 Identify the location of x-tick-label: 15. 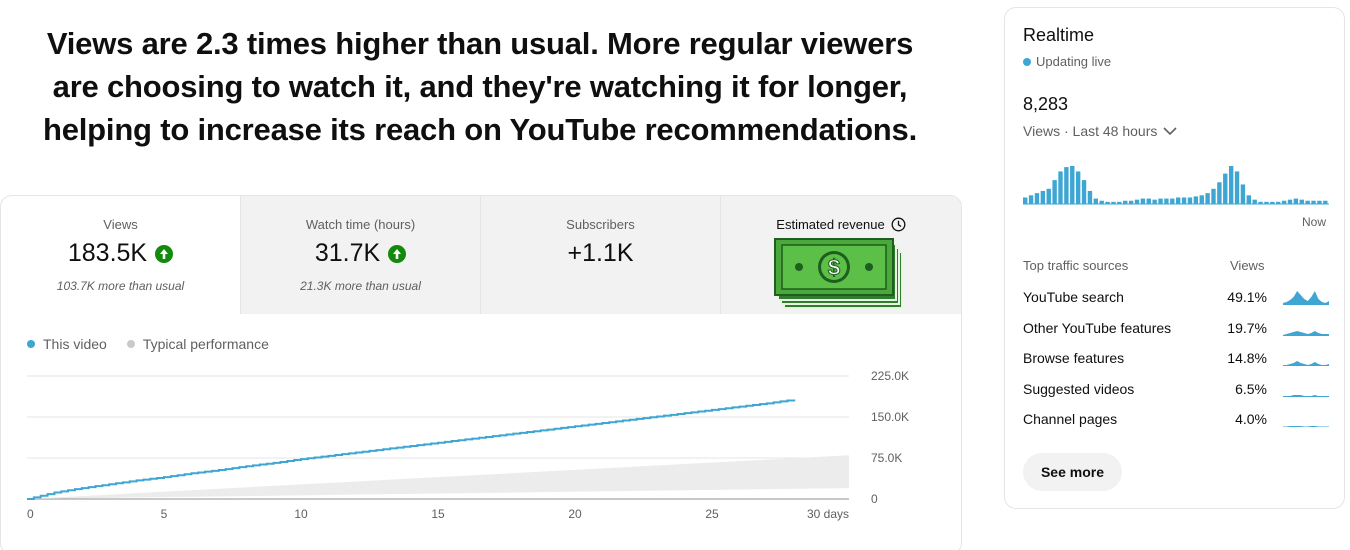
(438, 514).